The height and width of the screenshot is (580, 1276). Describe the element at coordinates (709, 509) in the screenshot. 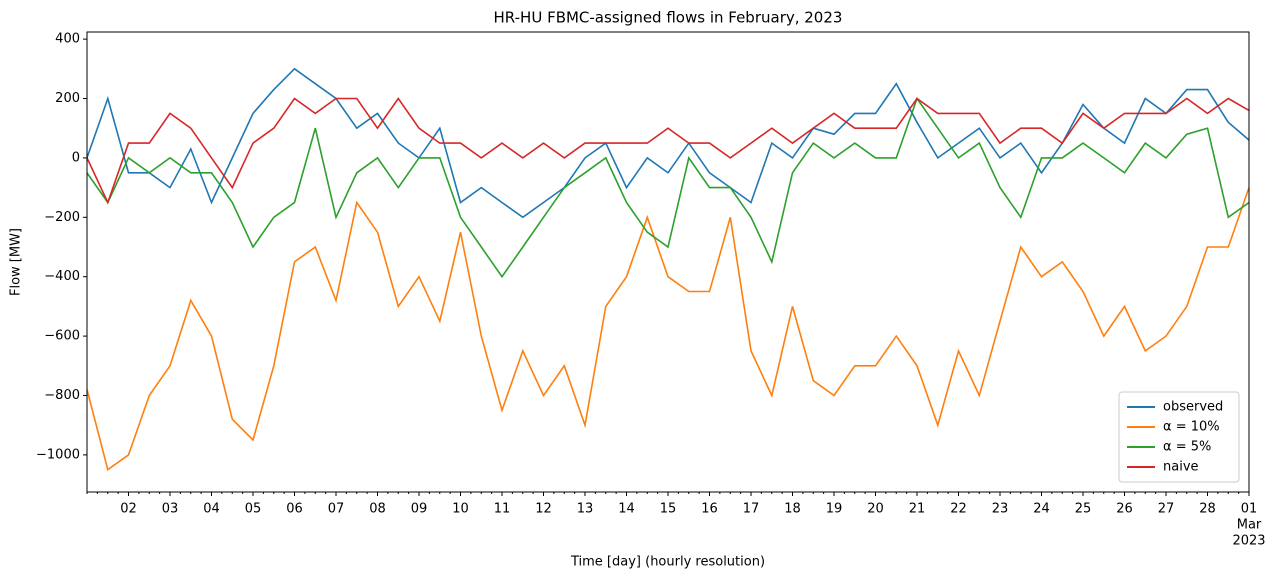

I see `x-tick-label: 16` at that location.